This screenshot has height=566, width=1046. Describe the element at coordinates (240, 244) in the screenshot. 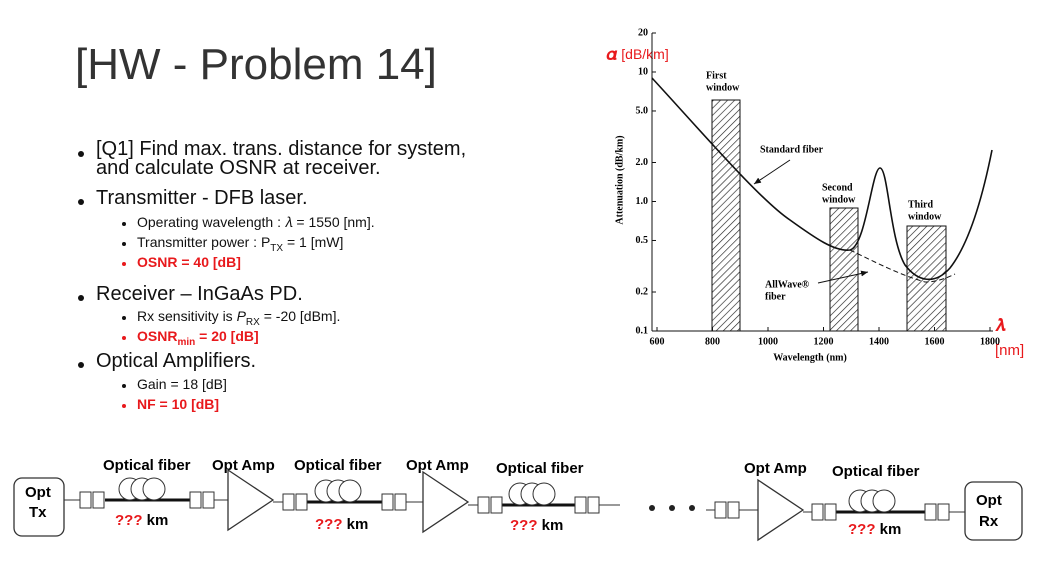

I see `sub-bullet: Transmitter power : PTX = 1 [mW]` at that location.